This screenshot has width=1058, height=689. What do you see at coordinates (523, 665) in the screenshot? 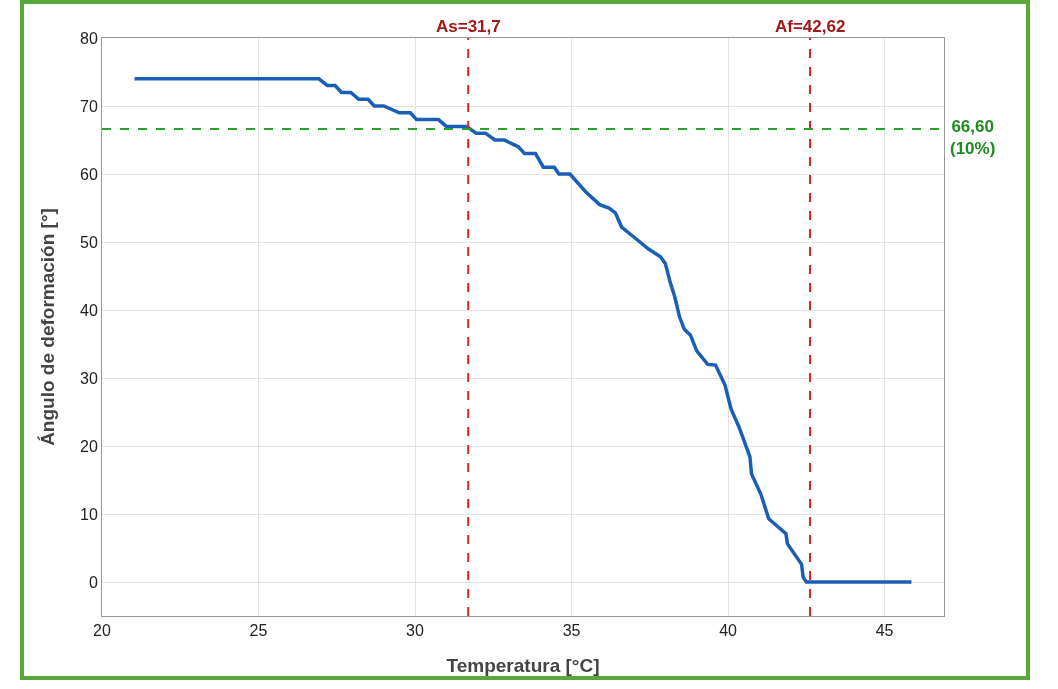
I see `x-axis-title: Temperatura [°C]` at bounding box center [523, 665].